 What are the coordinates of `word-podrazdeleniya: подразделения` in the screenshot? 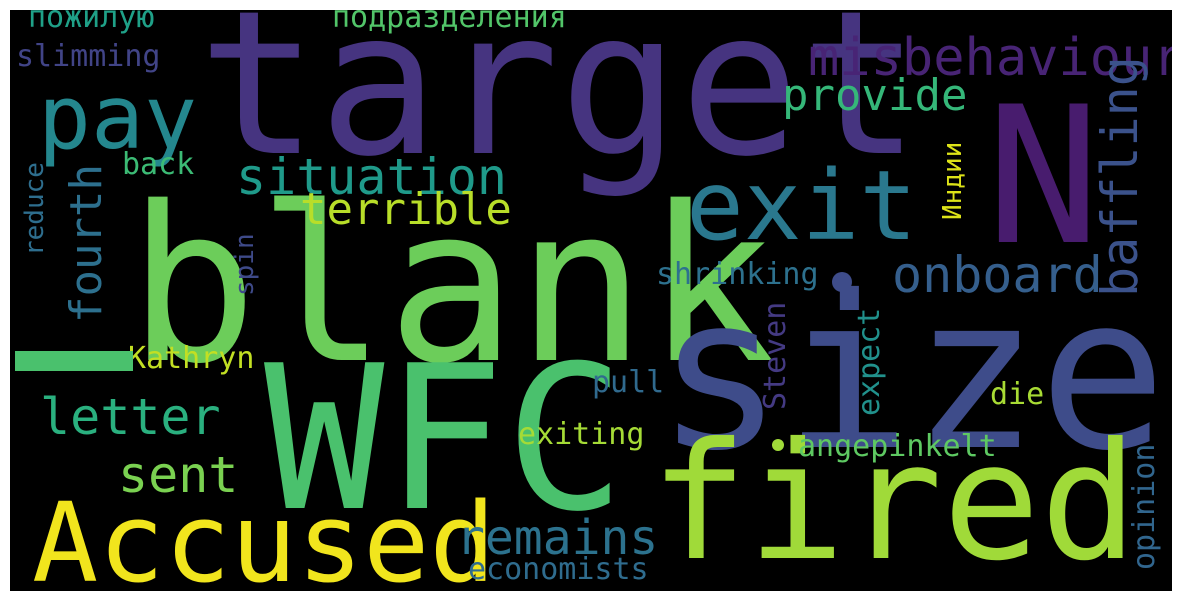 It's located at (449, 22).